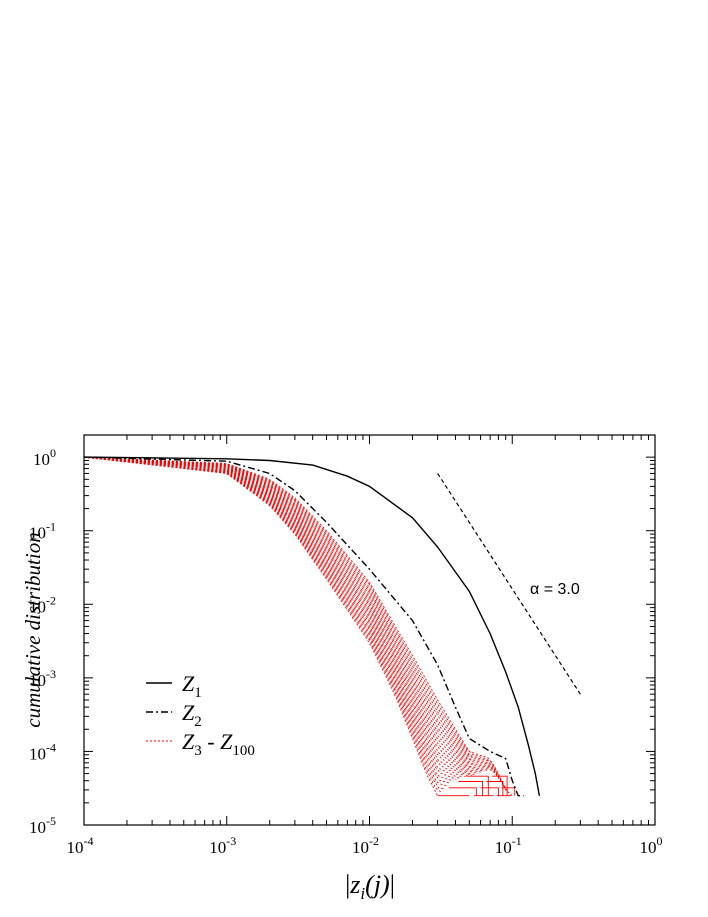 Image resolution: width=708 pixels, height=917 pixels. I want to click on x-axis-title-base: z, so click(354, 884).